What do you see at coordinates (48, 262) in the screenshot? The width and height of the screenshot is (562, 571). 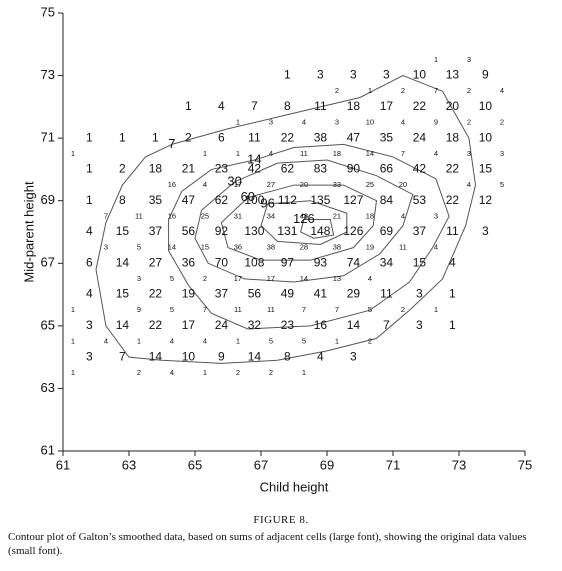 I see `y-tick-label: 67` at bounding box center [48, 262].